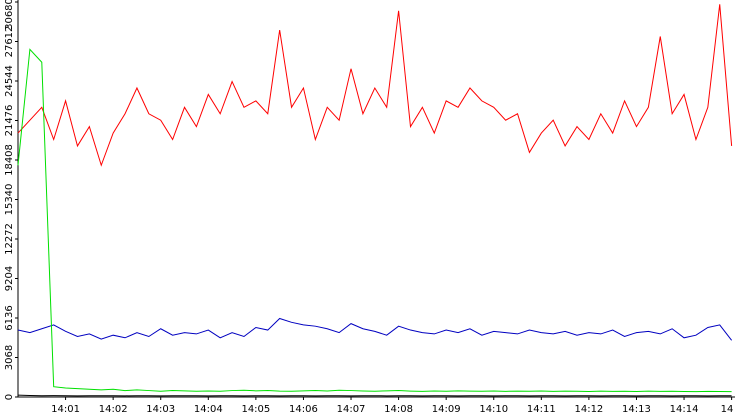  What do you see at coordinates (9, 200) in the screenshot?
I see `y-tick-label: 15340` at bounding box center [9, 200].